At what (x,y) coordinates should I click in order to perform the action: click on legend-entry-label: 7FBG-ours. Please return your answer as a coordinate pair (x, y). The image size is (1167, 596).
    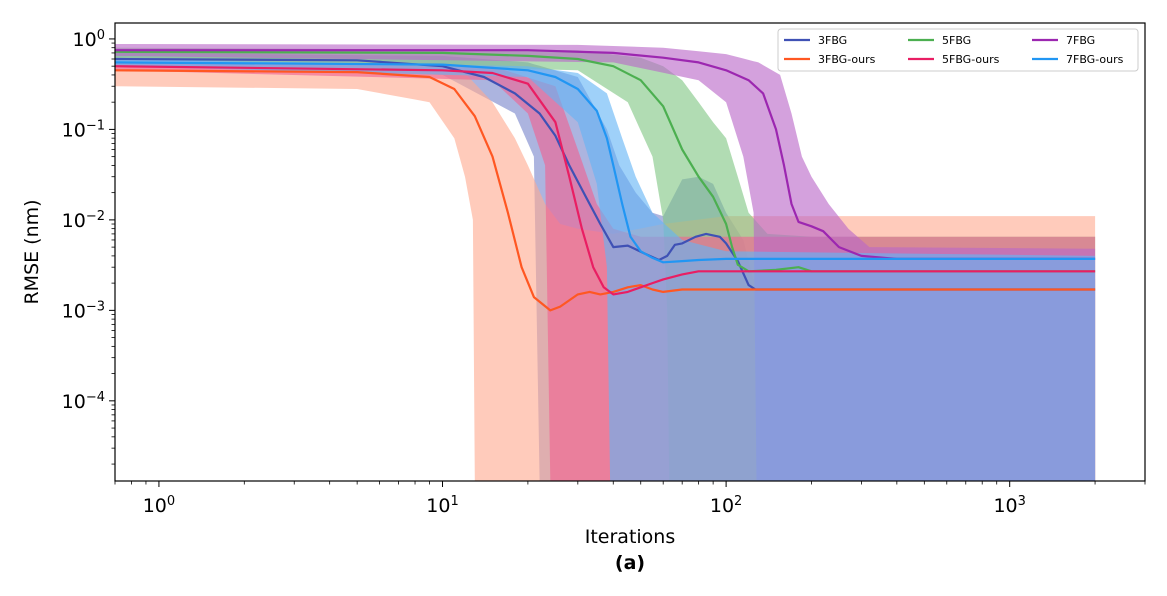
    Looking at the image, I should click on (1095, 59).